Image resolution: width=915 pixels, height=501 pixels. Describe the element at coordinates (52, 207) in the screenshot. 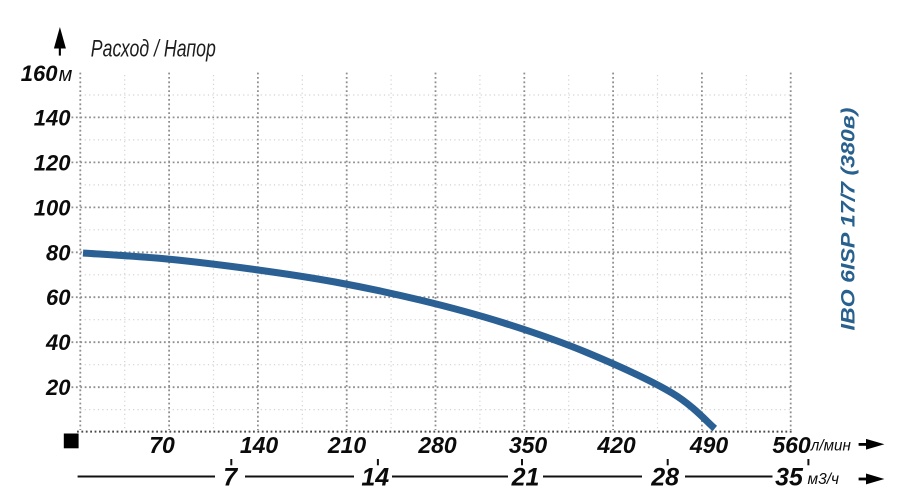

I see `svg-text: 100` at that location.